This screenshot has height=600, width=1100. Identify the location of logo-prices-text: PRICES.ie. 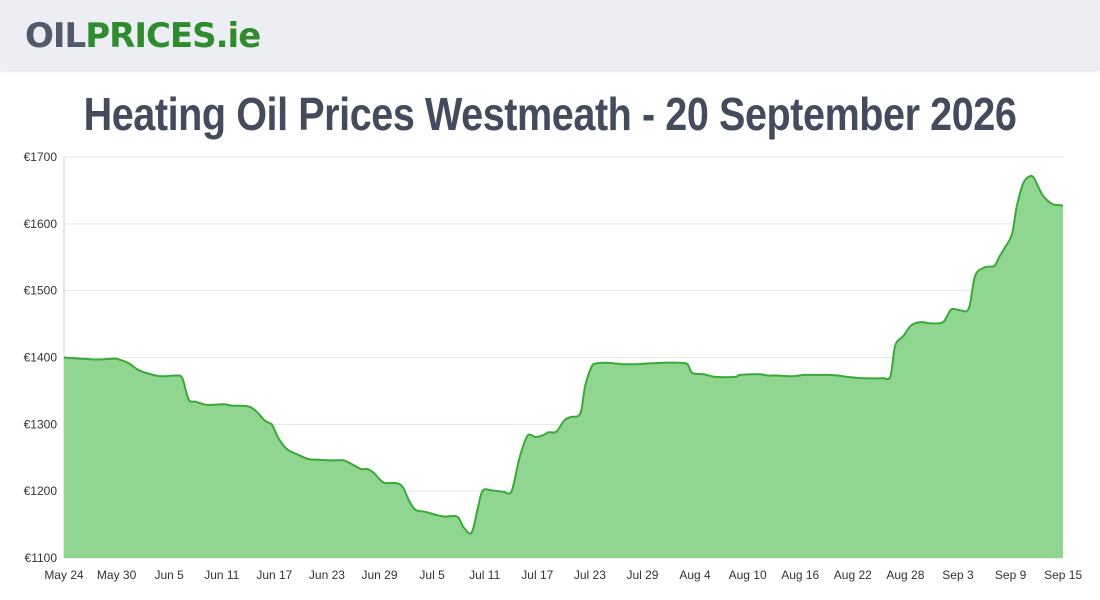
(173, 36).